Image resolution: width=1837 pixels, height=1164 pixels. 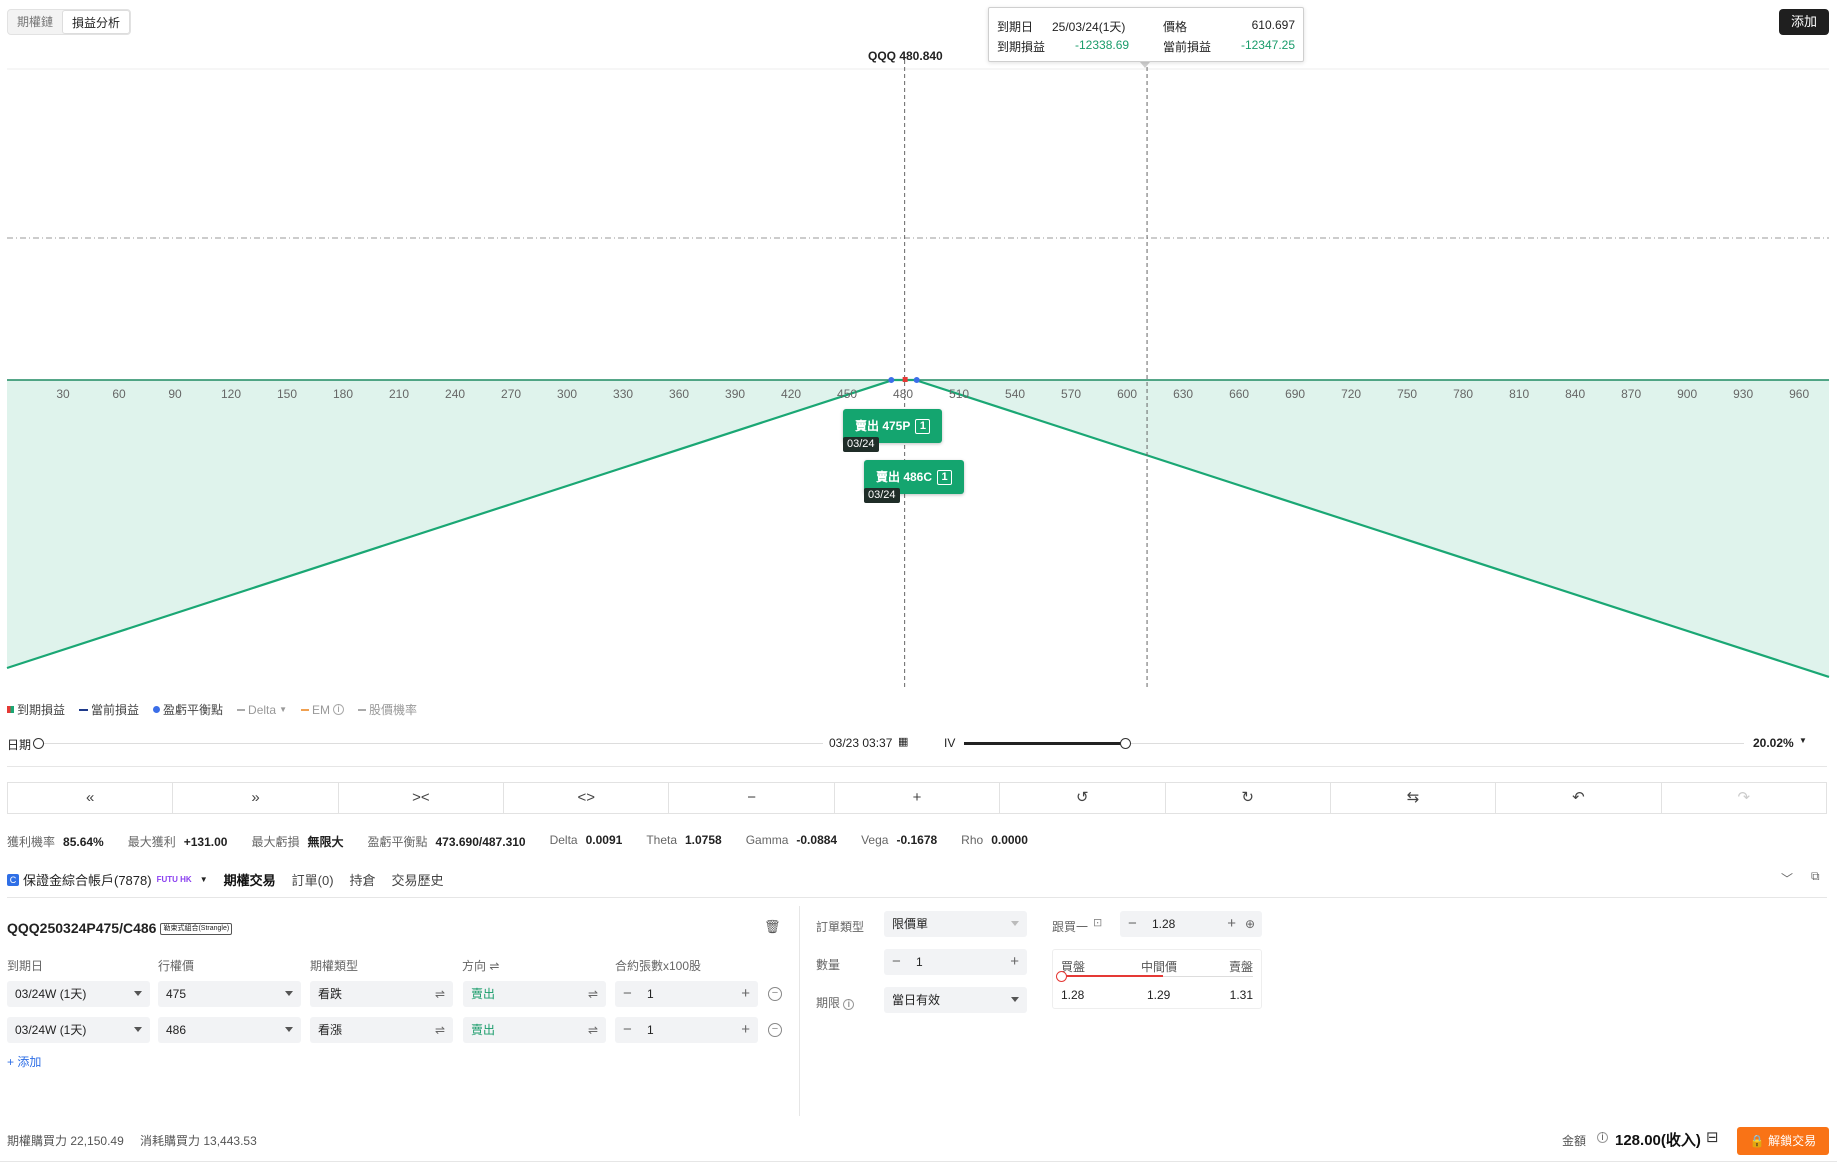 I want to click on redo-icon: ↷, so click(x=1744, y=797).